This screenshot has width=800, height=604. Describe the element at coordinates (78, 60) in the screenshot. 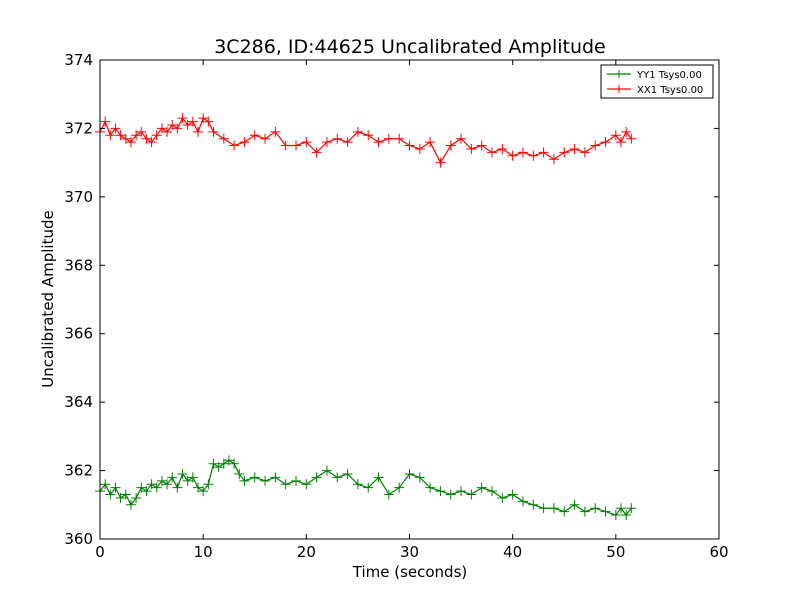

I see `y-tick-label: 374` at that location.